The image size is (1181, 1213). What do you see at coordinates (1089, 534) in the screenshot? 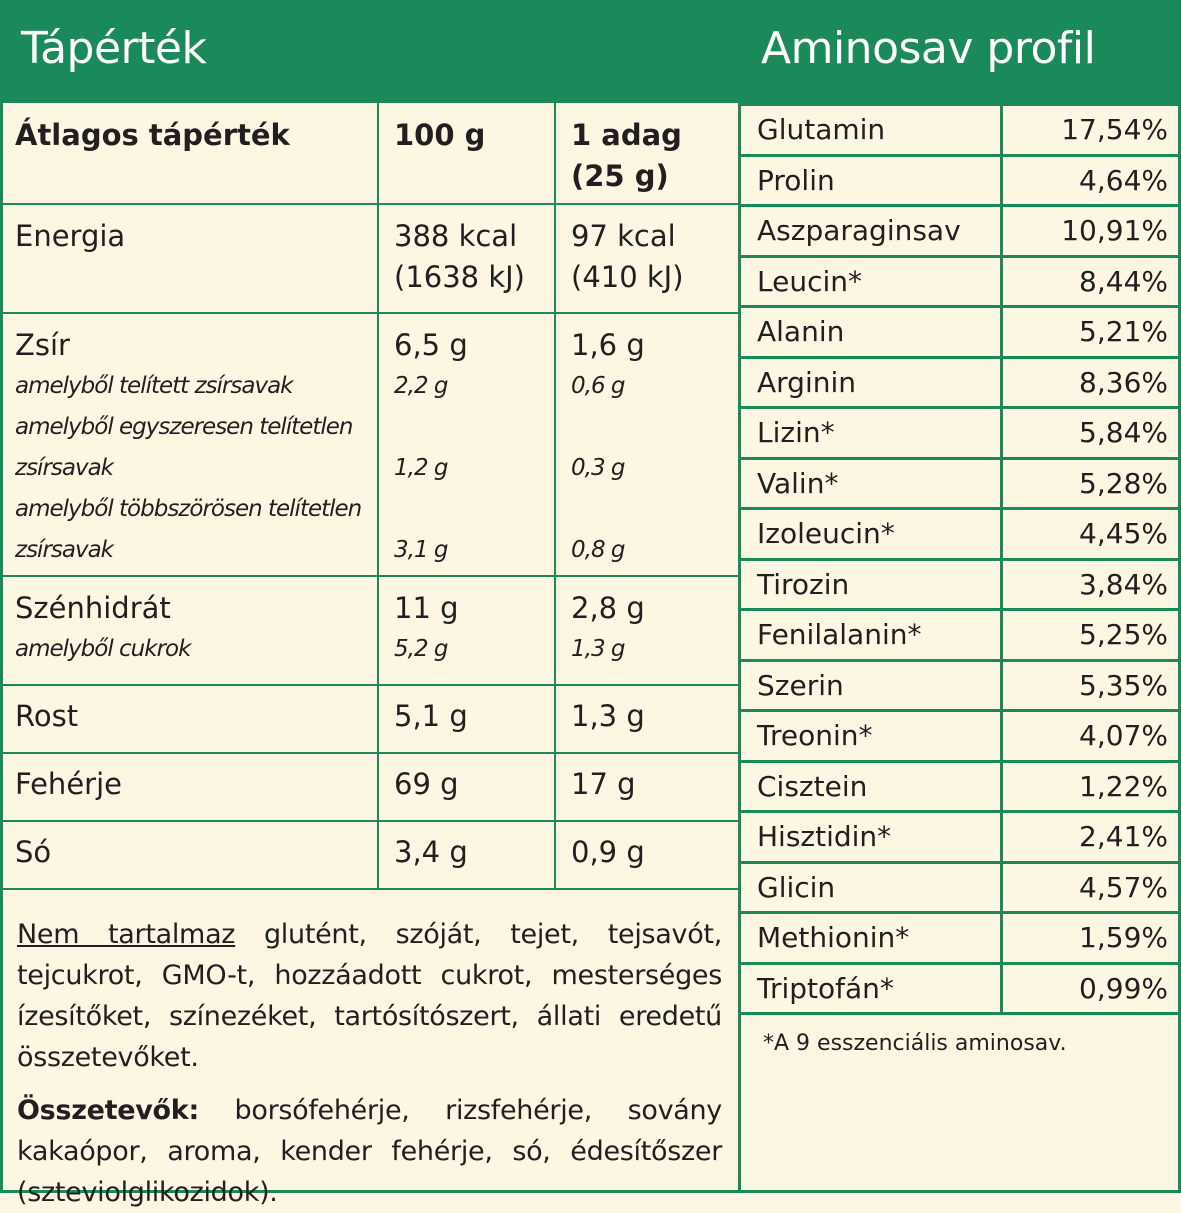
I see `amino-value: 4,45%` at bounding box center [1089, 534].